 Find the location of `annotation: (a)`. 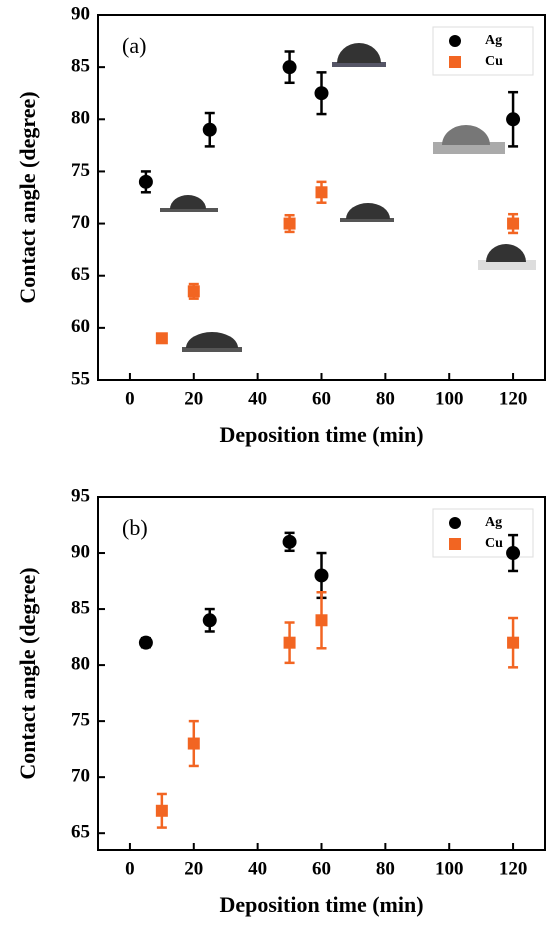

annotation: (a) is located at coordinates (134, 45).